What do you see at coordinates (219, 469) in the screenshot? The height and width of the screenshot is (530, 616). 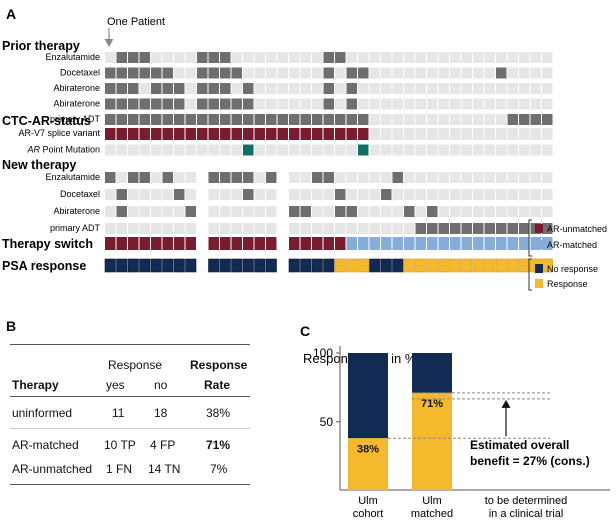 I see `row-unmatched-rate: 7%` at bounding box center [219, 469].